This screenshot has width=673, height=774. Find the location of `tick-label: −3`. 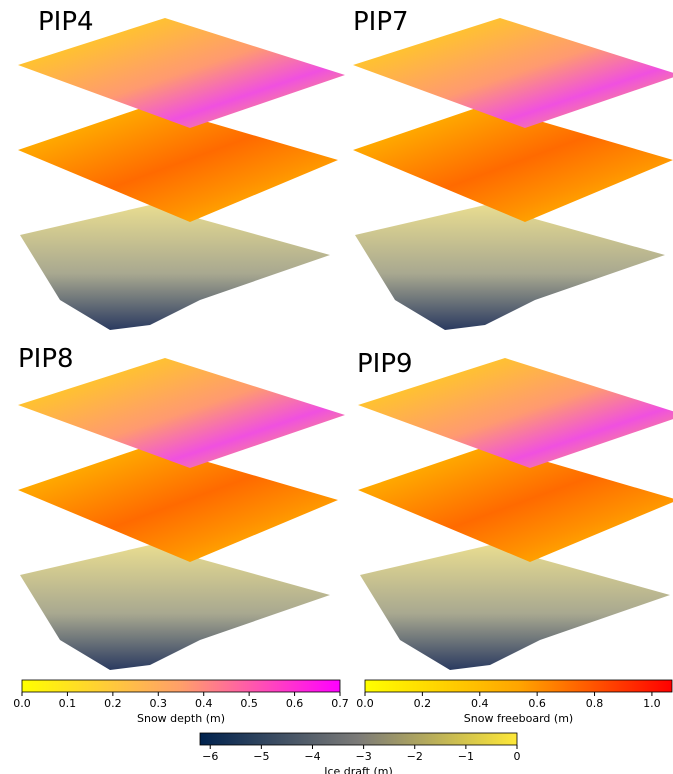

tick-label: −3 is located at coordinates (364, 756).